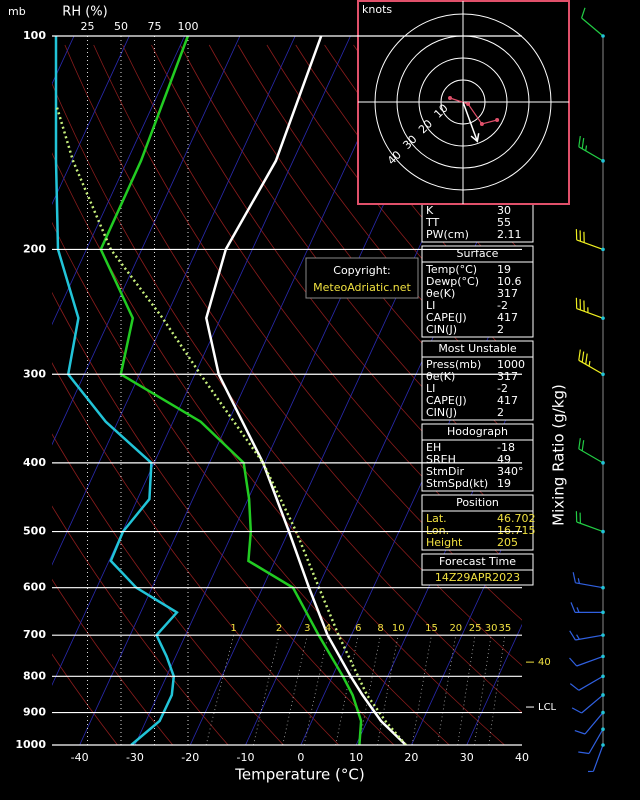 This screenshot has width=640, height=800. Describe the element at coordinates (478, 253) in the screenshot. I see `panel-title: Surface` at that location.